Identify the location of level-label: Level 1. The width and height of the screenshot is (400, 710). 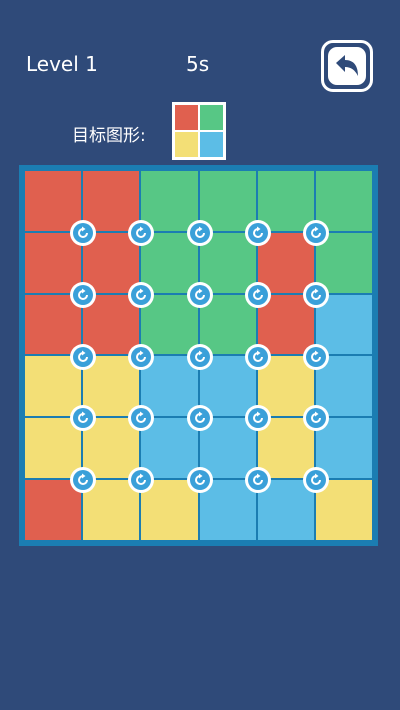
(62, 64).